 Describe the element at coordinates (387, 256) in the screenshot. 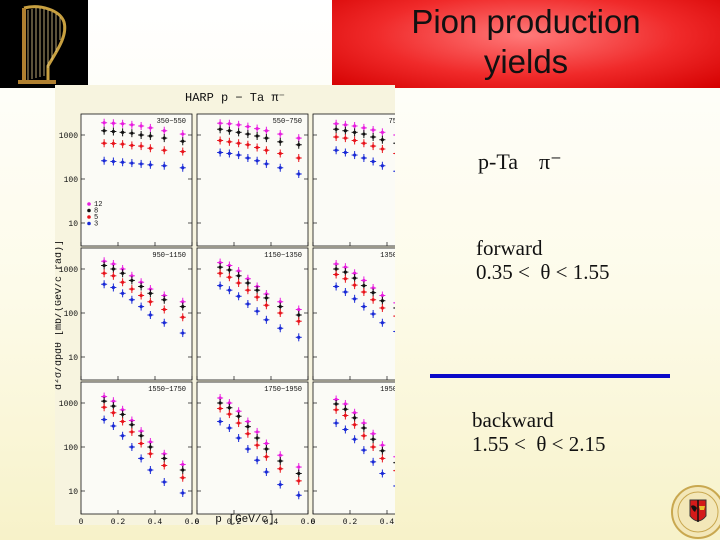

I see `panel-label: 1350−1550` at that location.